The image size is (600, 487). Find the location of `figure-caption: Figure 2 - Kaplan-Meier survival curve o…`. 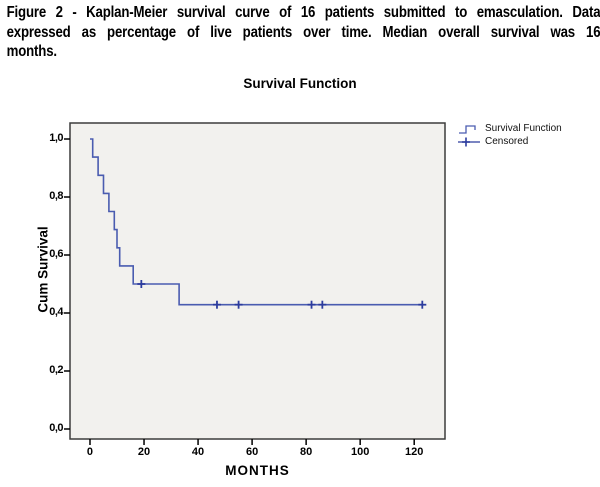

figure-caption: Figure 2 - Kaplan-Meier survival curve o… is located at coordinates (300, 32).